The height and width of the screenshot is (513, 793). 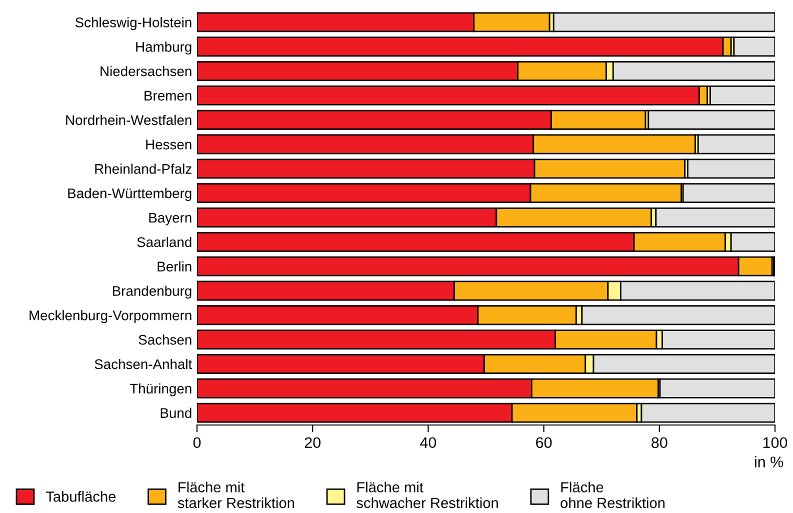 What do you see at coordinates (165, 339) in the screenshot?
I see `y-tick-label: Sachsen` at bounding box center [165, 339].